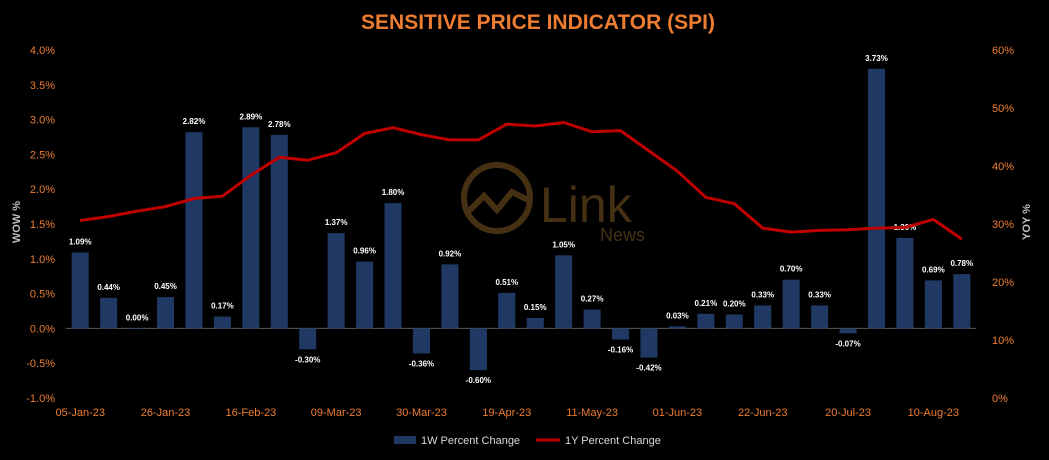  What do you see at coordinates (1003, 109) in the screenshot?
I see `y2-tick-label: 50%` at bounding box center [1003, 109].